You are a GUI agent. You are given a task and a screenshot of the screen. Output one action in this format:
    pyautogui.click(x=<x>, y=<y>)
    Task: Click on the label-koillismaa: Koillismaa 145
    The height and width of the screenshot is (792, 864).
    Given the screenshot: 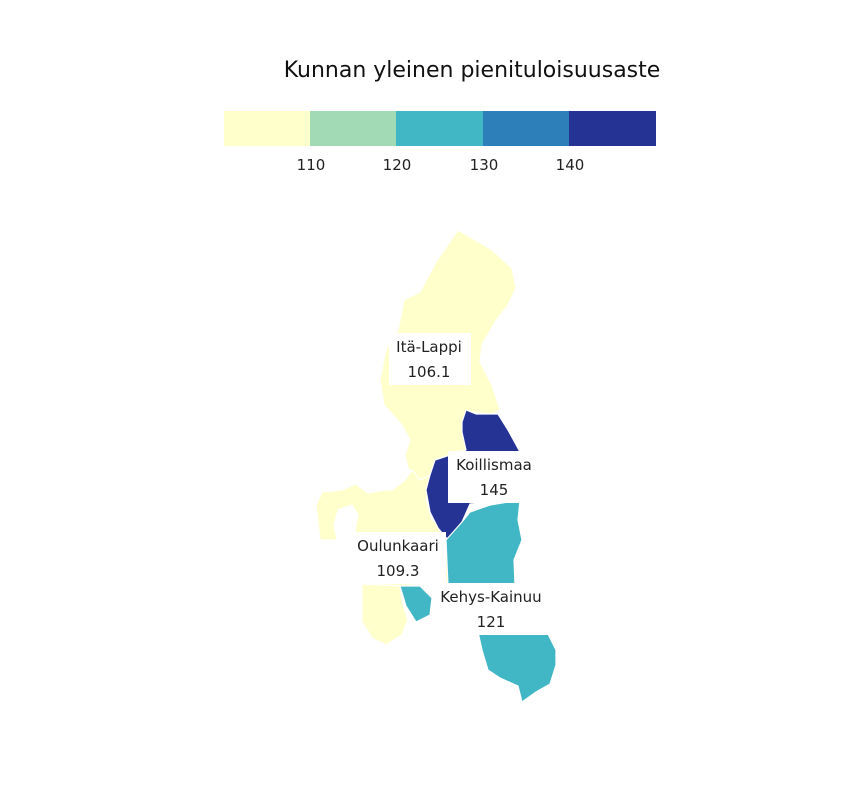 What is the action you would take?
    pyautogui.click(x=494, y=477)
    